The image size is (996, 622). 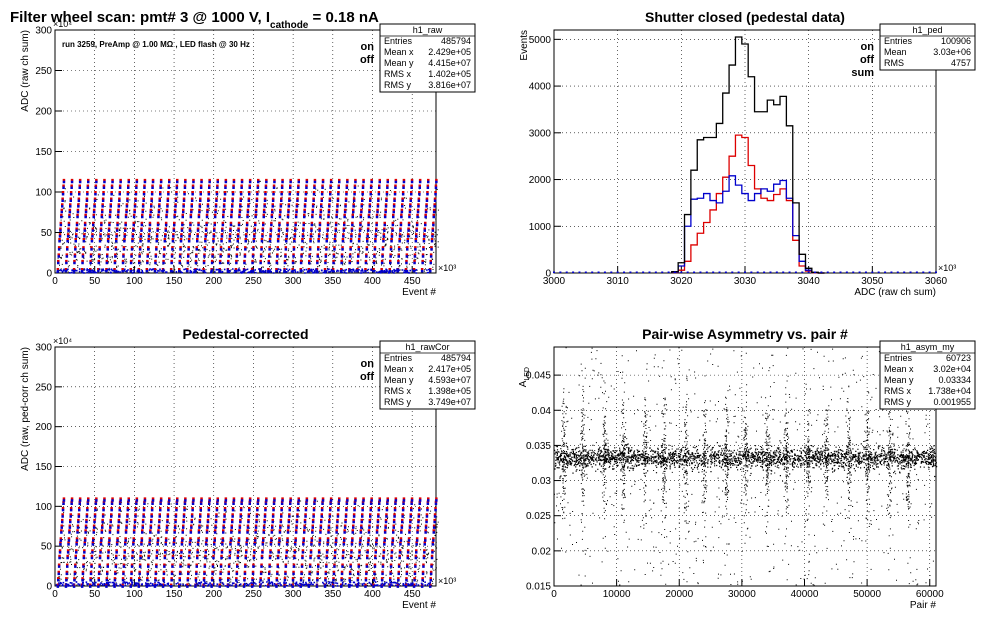 I want to click on x-tick-label: 450, so click(x=412, y=281).